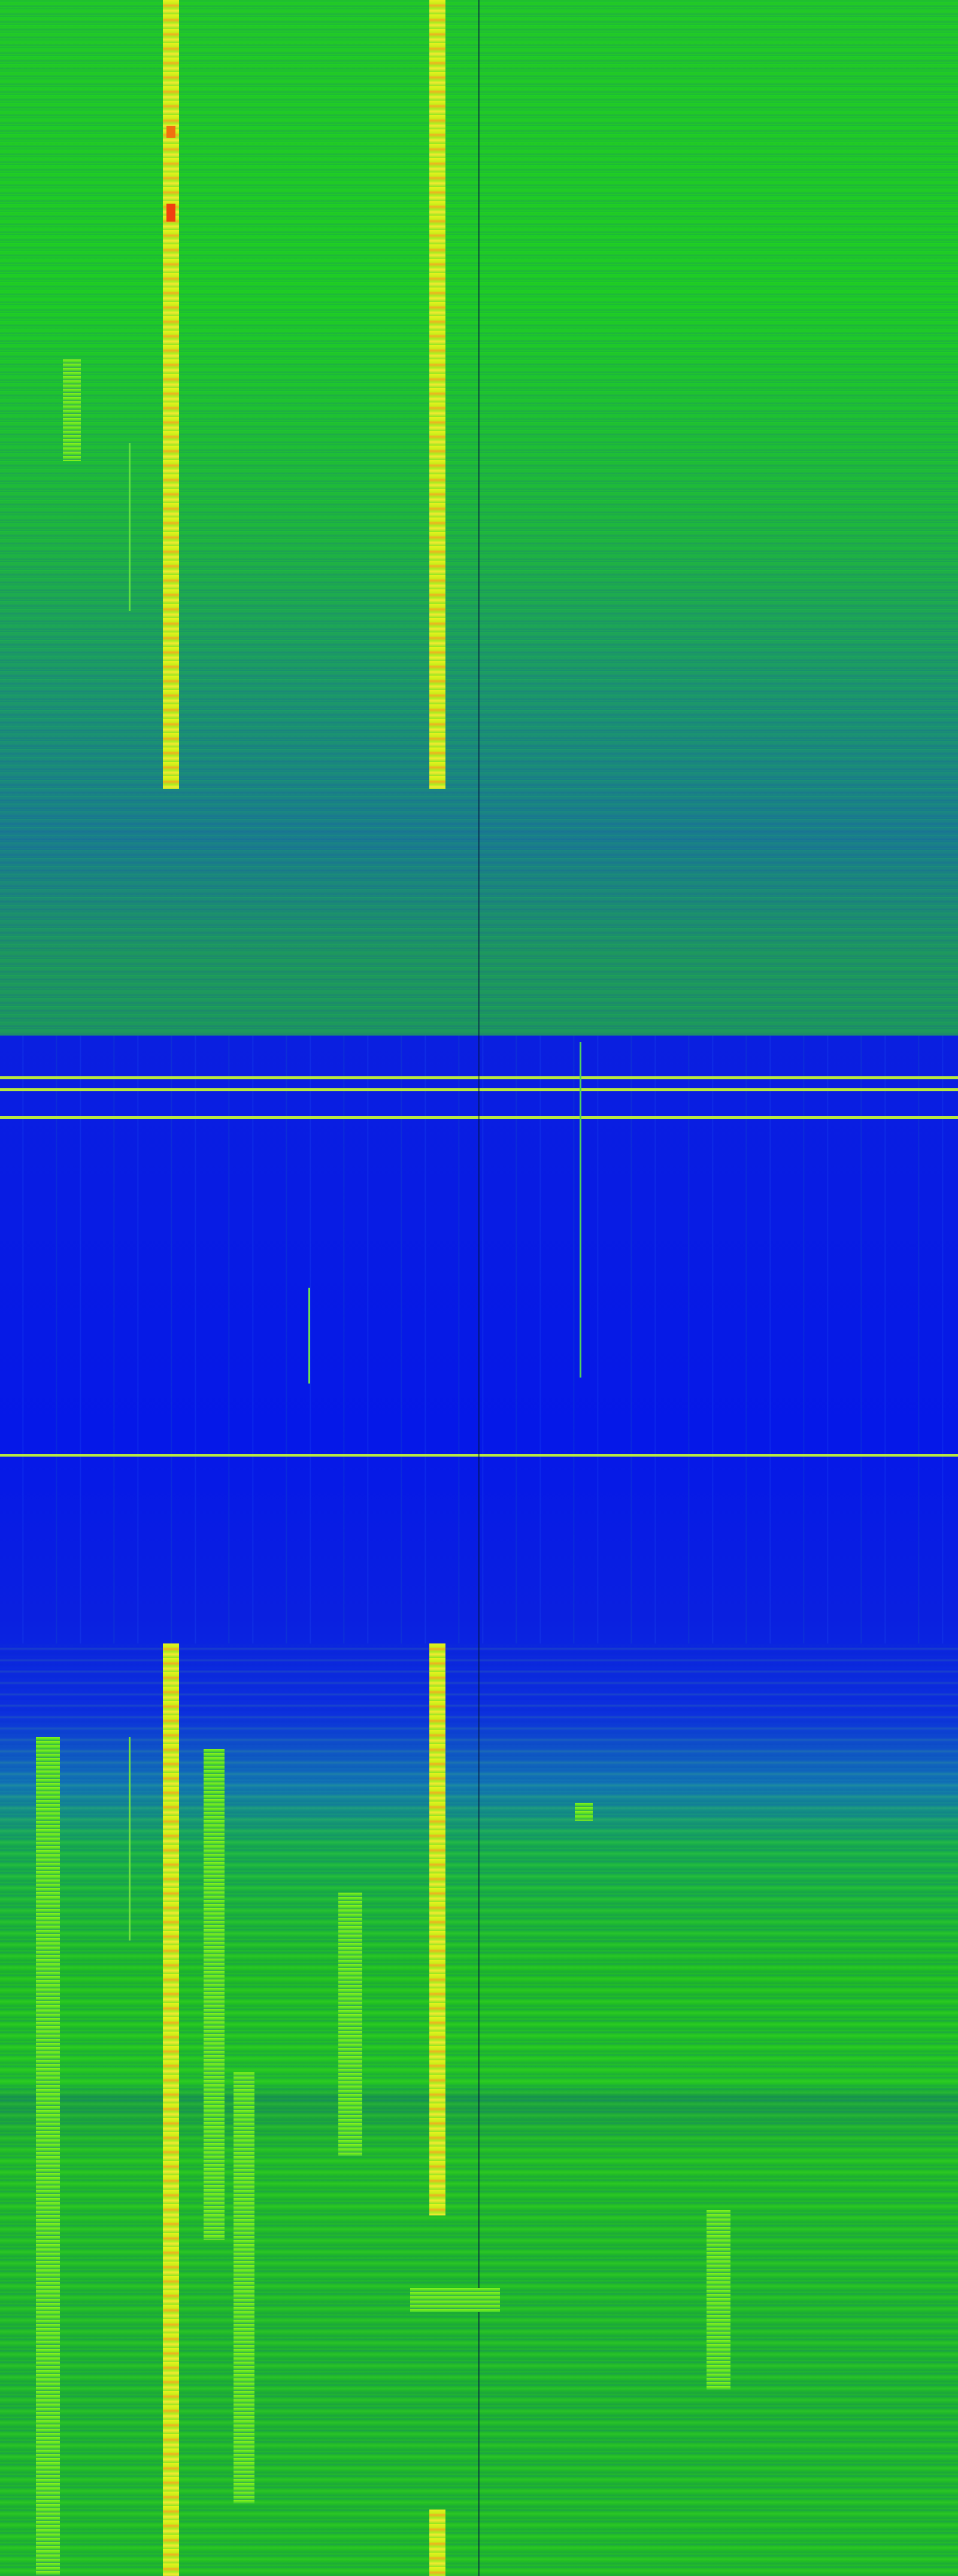 The image size is (958, 2576). Describe the element at coordinates (437, 1929) in the screenshot. I see `signal-band-2-lower` at that location.